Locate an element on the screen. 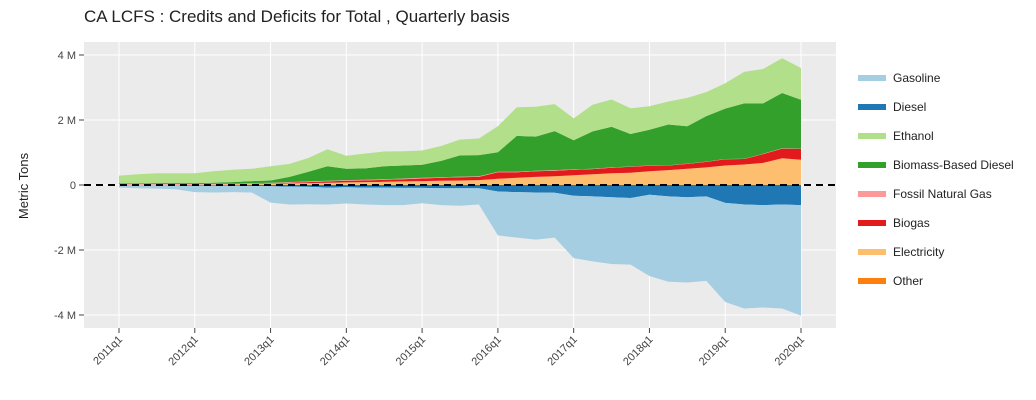 This screenshot has height=400, width=1036. legend-item-biomass-based-diesel: Biomass-Based Diesel is located at coordinates (936, 165).